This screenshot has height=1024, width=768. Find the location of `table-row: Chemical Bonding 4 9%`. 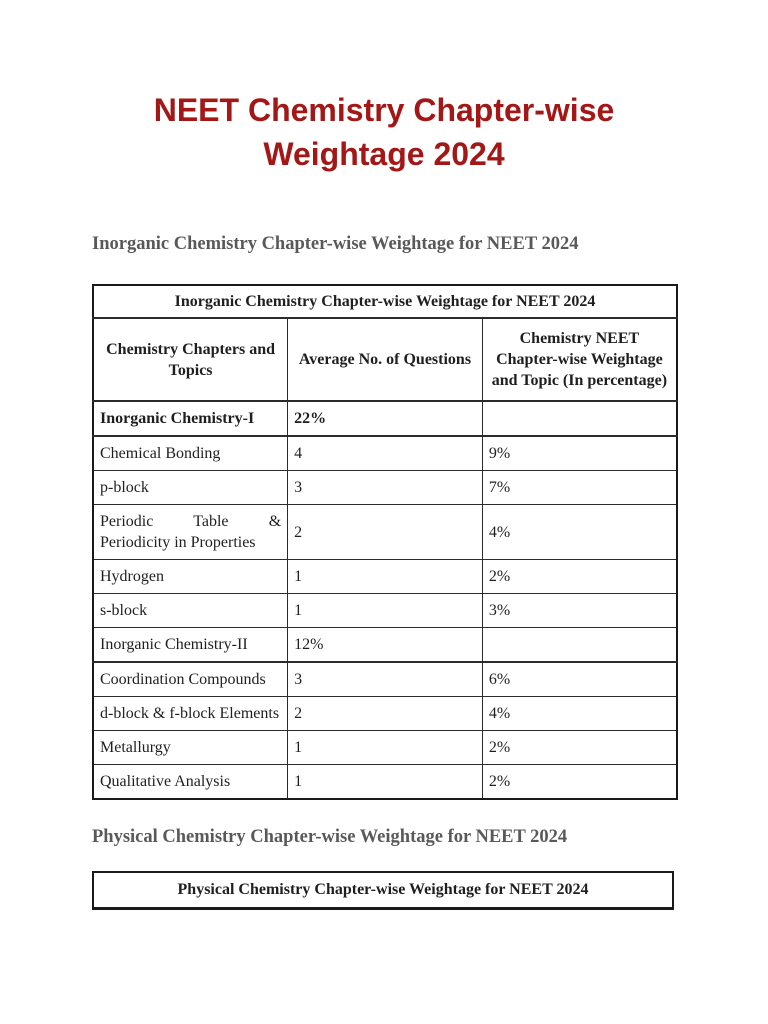

table-row: Chemical Bonding 4 9% is located at coordinates (385, 453).